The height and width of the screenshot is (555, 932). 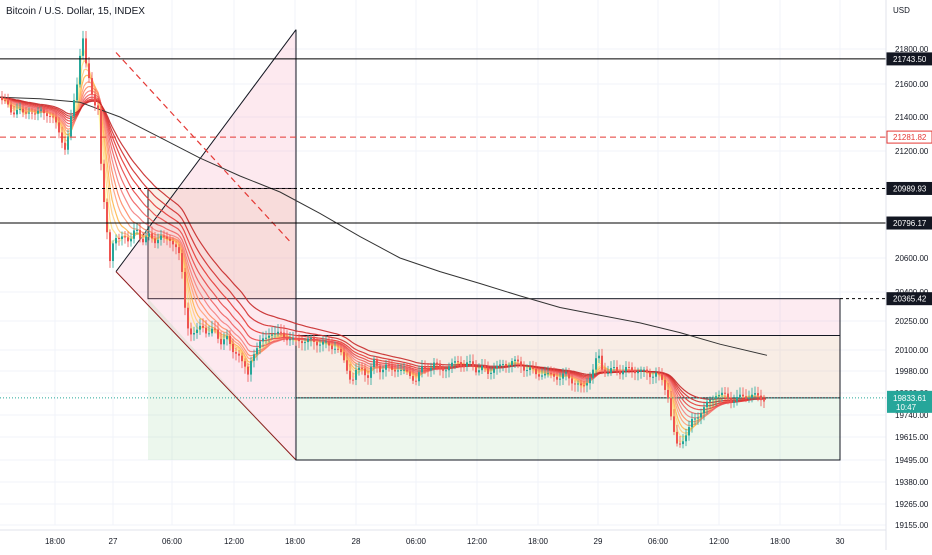 What do you see at coordinates (901, 10) in the screenshot?
I see `currency-label: USD` at bounding box center [901, 10].